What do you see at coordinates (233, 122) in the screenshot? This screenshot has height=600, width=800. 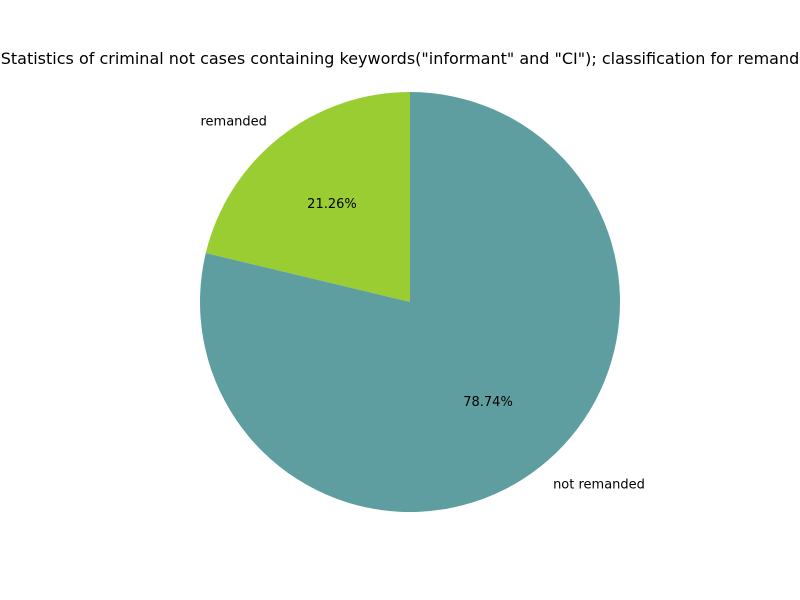 I see `slice-label: remanded` at bounding box center [233, 122].